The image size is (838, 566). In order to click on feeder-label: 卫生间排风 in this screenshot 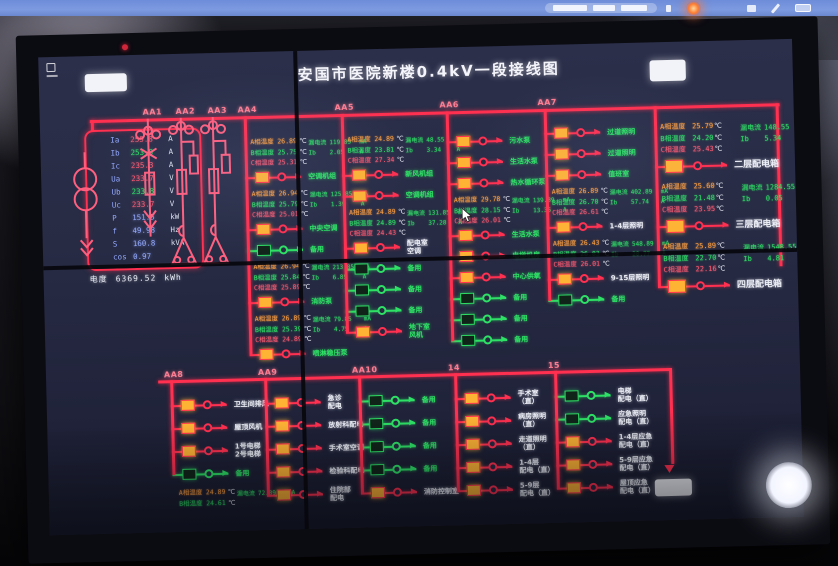, I will do `click(251, 404)`.